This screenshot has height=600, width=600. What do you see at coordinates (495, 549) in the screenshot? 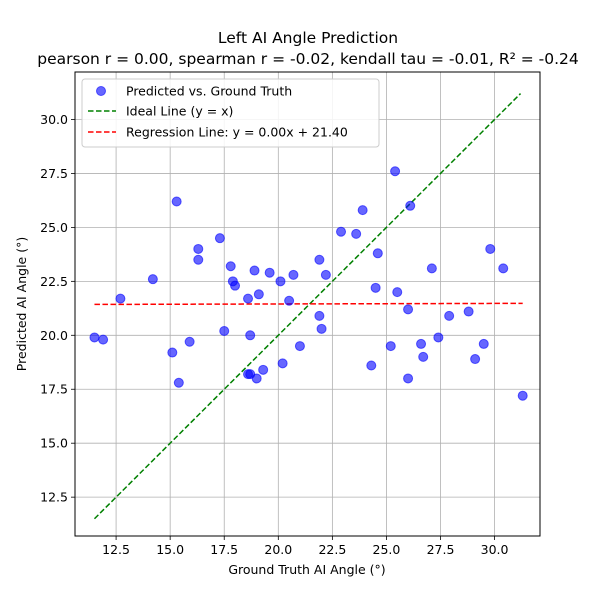
I see `x-tick-label: 30.0` at bounding box center [495, 549].